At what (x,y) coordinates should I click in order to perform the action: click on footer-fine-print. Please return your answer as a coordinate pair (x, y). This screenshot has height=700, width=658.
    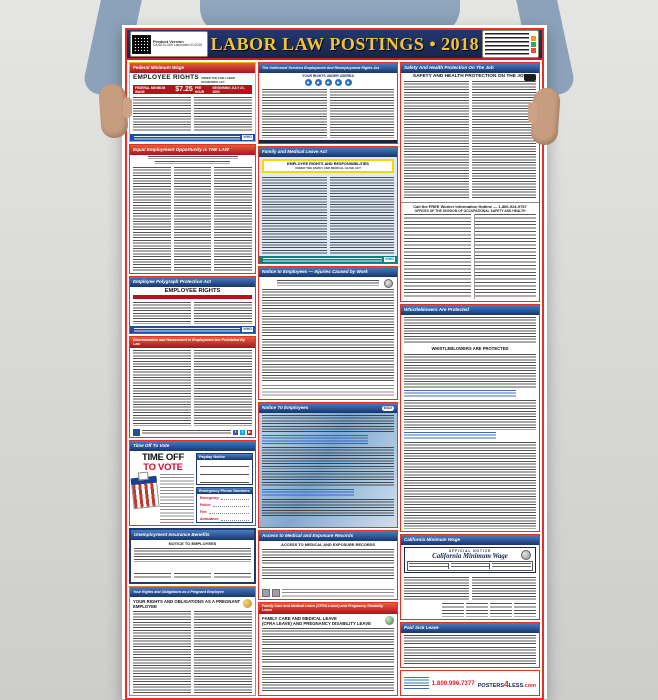
    Looking at the image, I should click on (186, 432).